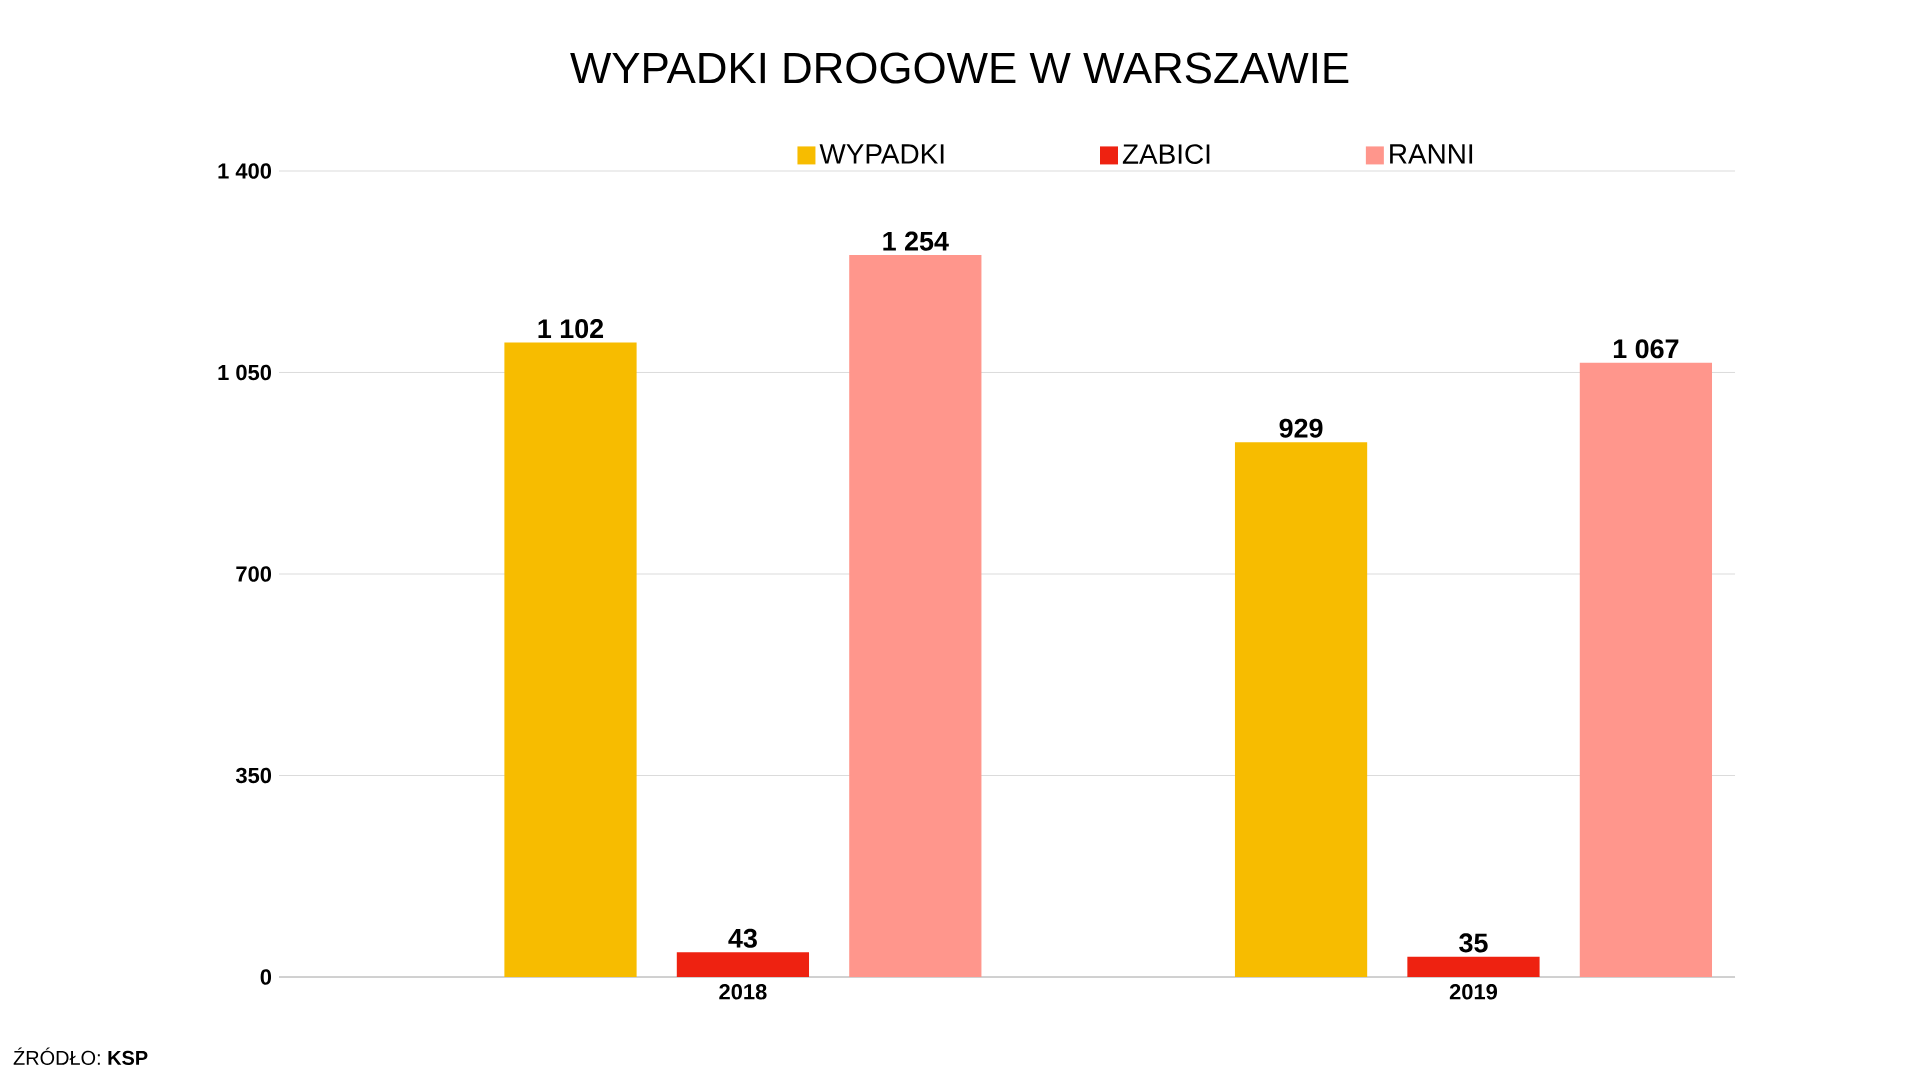  What do you see at coordinates (1473, 943) in the screenshot?
I see `data-label: 35` at bounding box center [1473, 943].